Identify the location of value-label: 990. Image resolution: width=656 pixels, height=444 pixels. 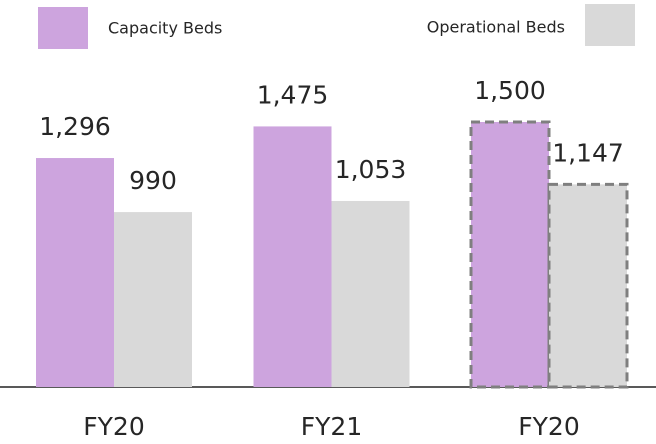
(153, 180).